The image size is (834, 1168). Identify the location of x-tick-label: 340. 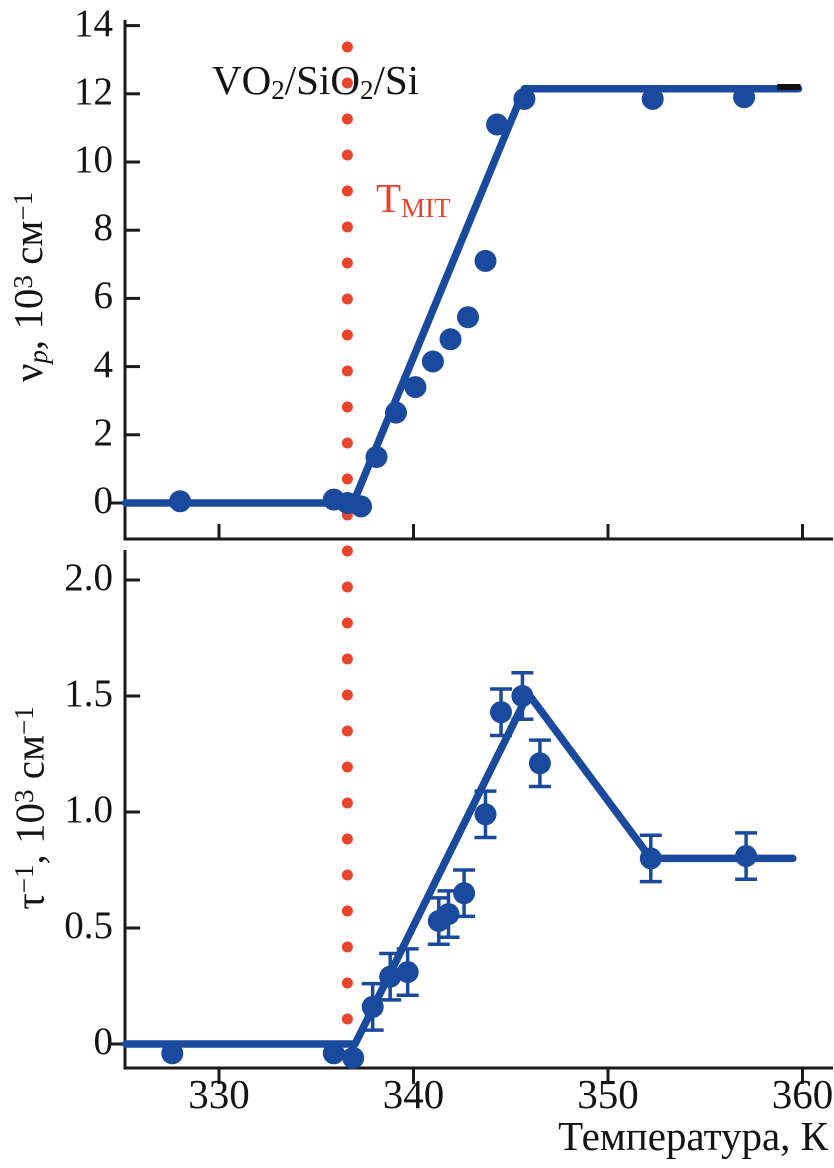
(413, 1094).